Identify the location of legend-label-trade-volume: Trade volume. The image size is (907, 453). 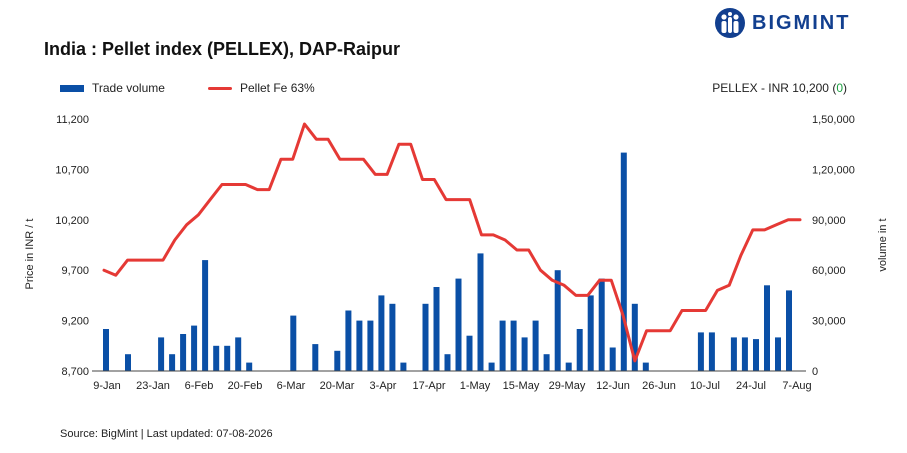
(128, 88).